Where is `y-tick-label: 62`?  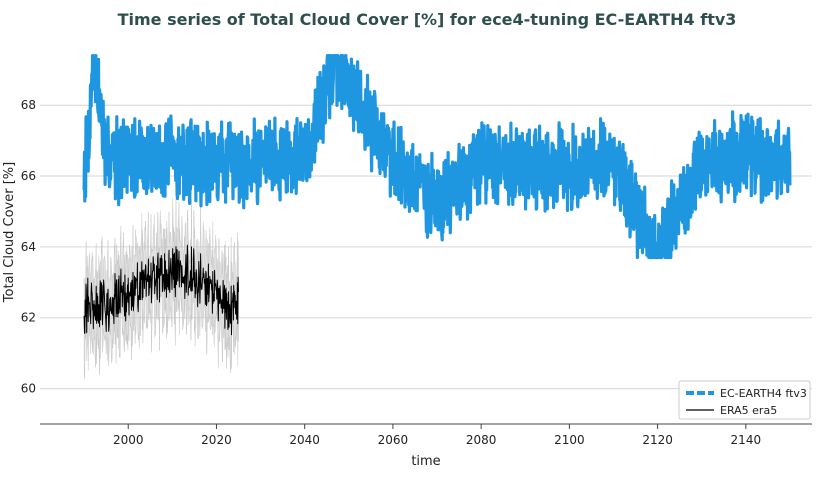 y-tick-label: 62 is located at coordinates (28, 318).